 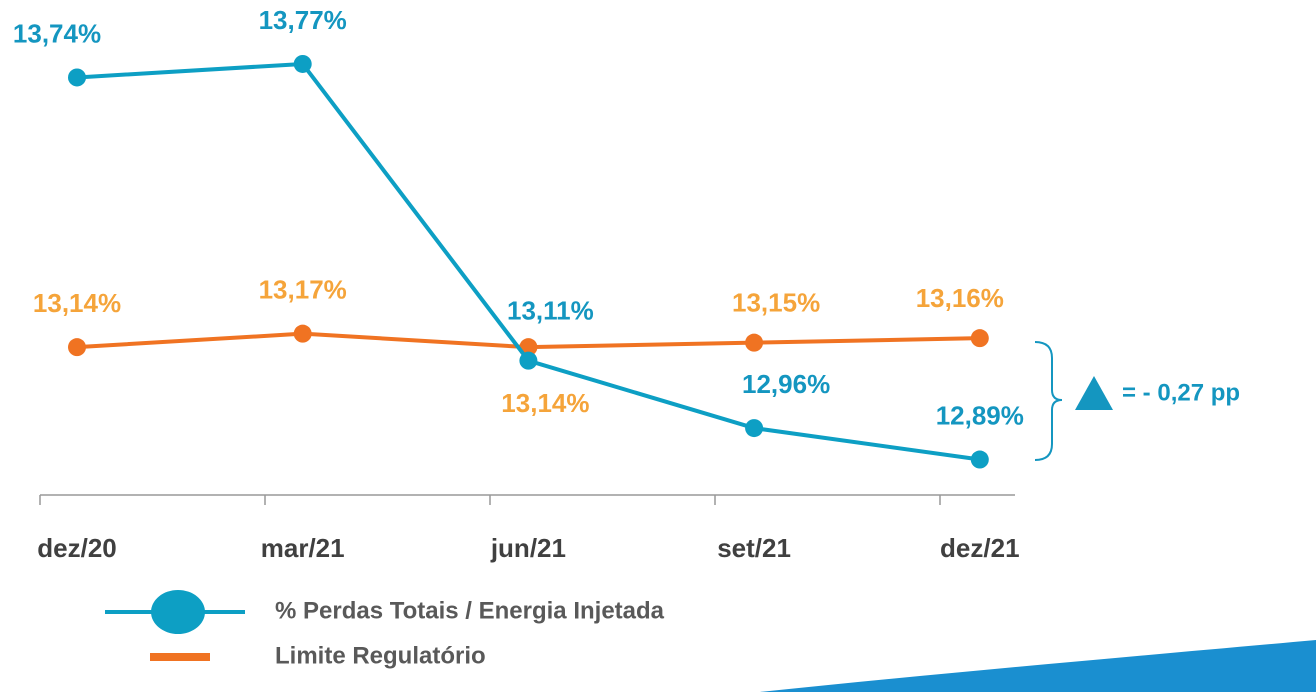 I want to click on x-tick-label: set/21, so click(x=754, y=548).